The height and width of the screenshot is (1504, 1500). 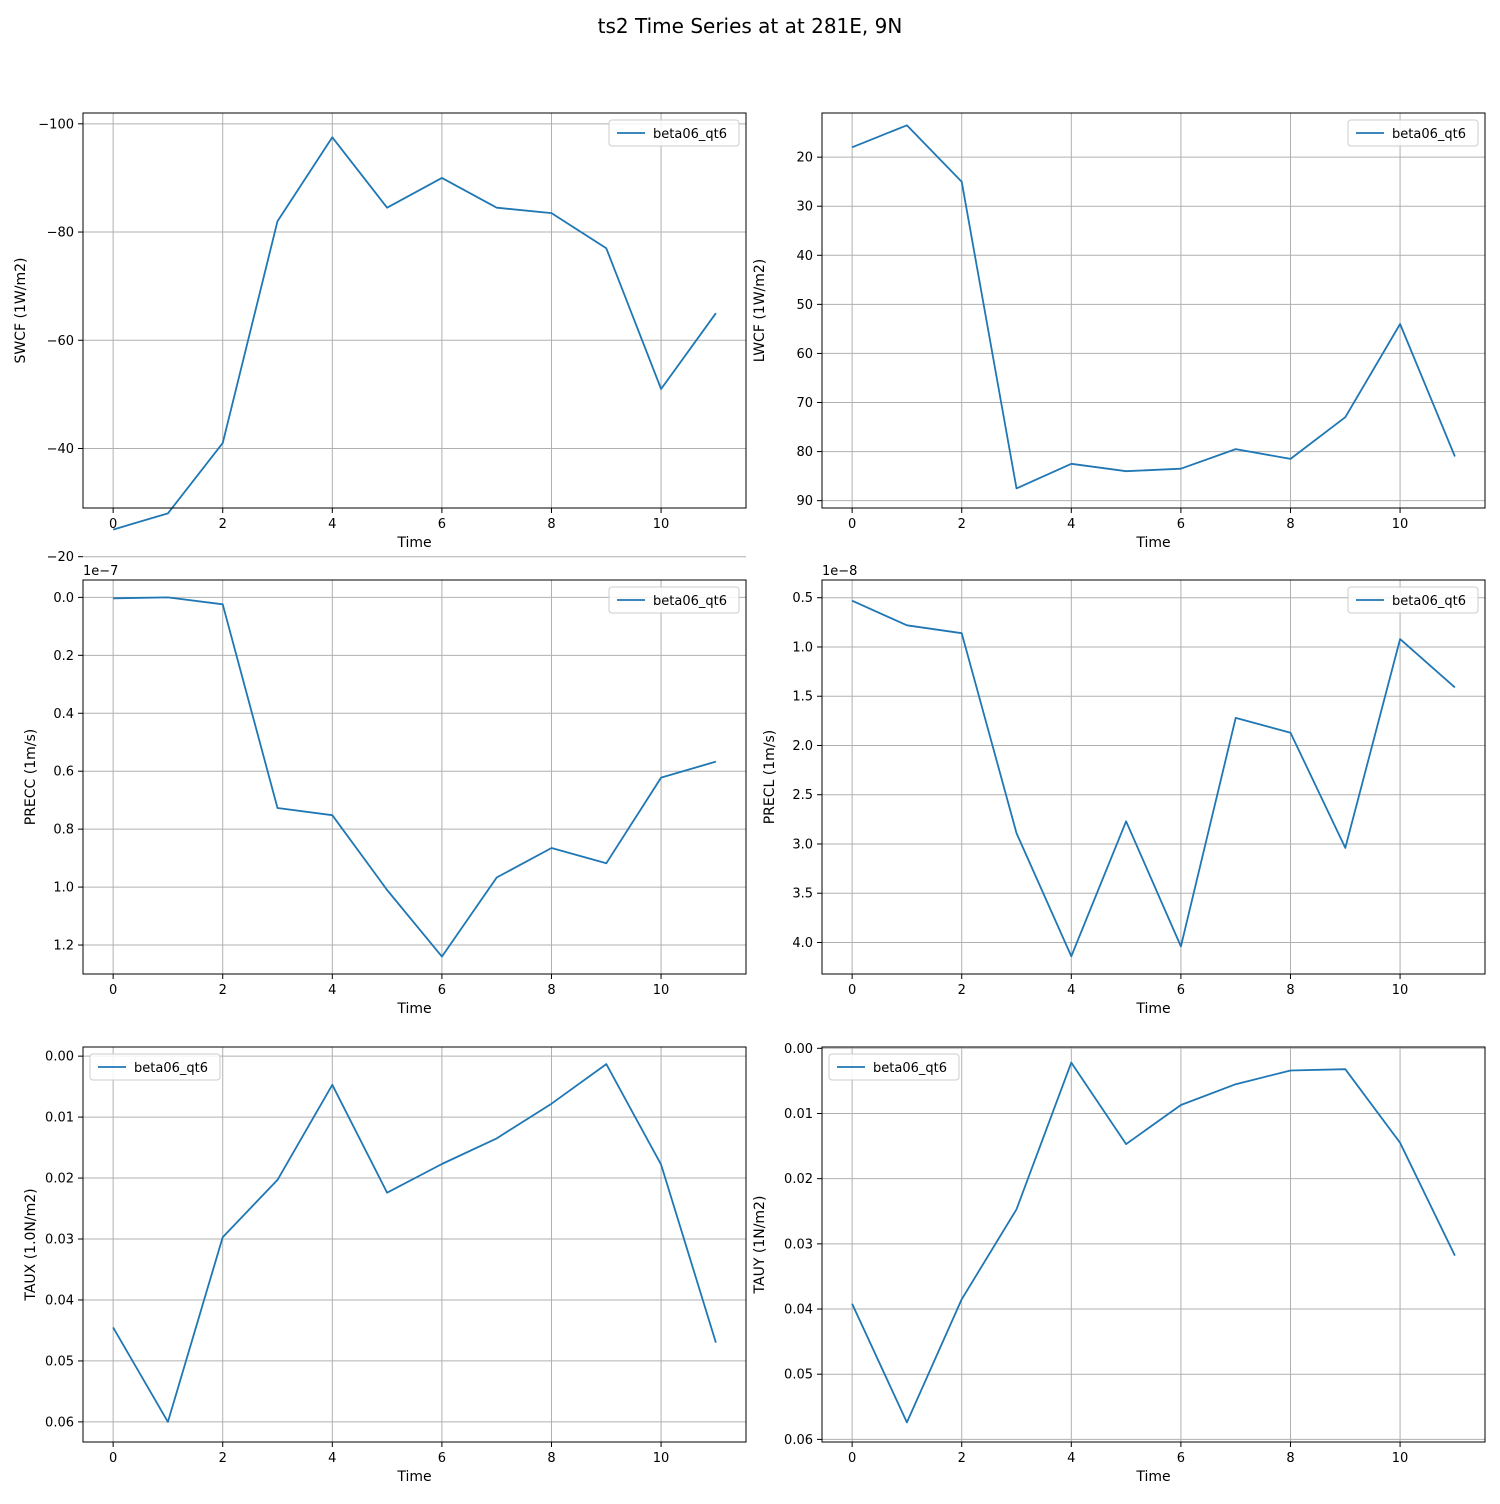 What do you see at coordinates (804, 305) in the screenshot?
I see `y-tick-label: 50` at bounding box center [804, 305].